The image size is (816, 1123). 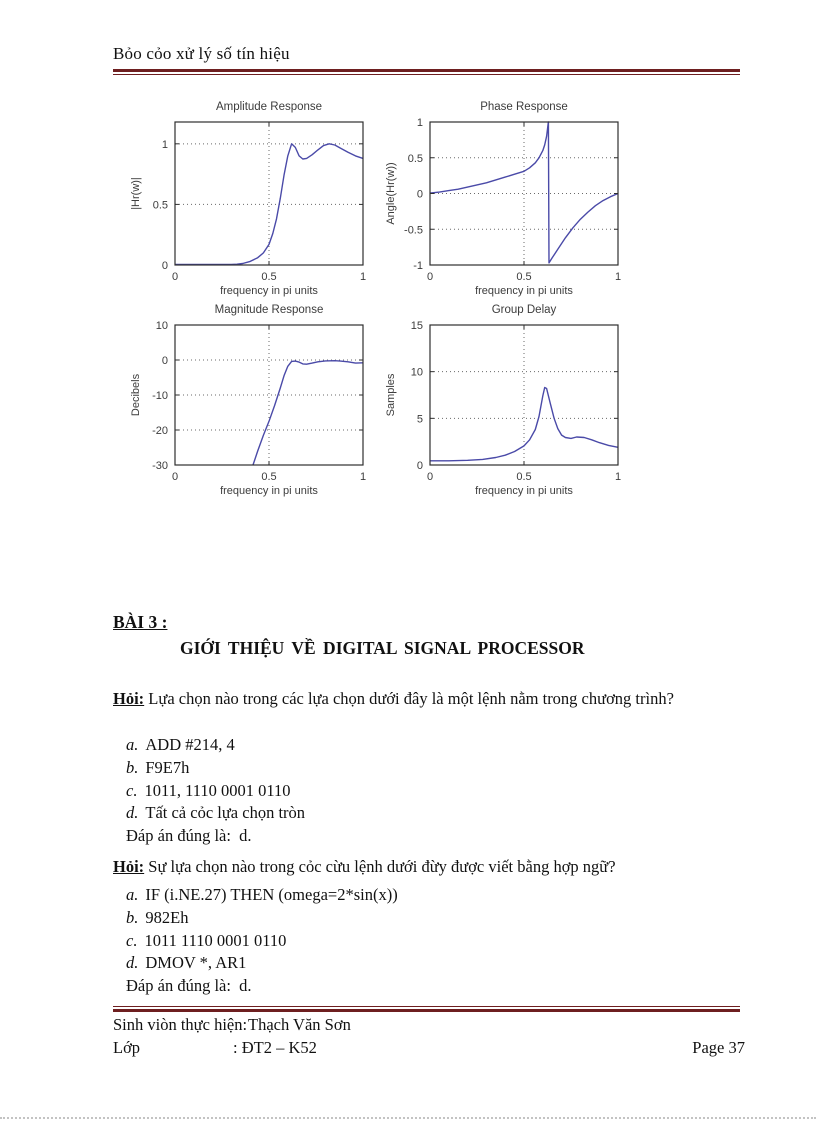 What do you see at coordinates (167, 917) in the screenshot?
I see `option-text: 982Eh` at bounding box center [167, 917].